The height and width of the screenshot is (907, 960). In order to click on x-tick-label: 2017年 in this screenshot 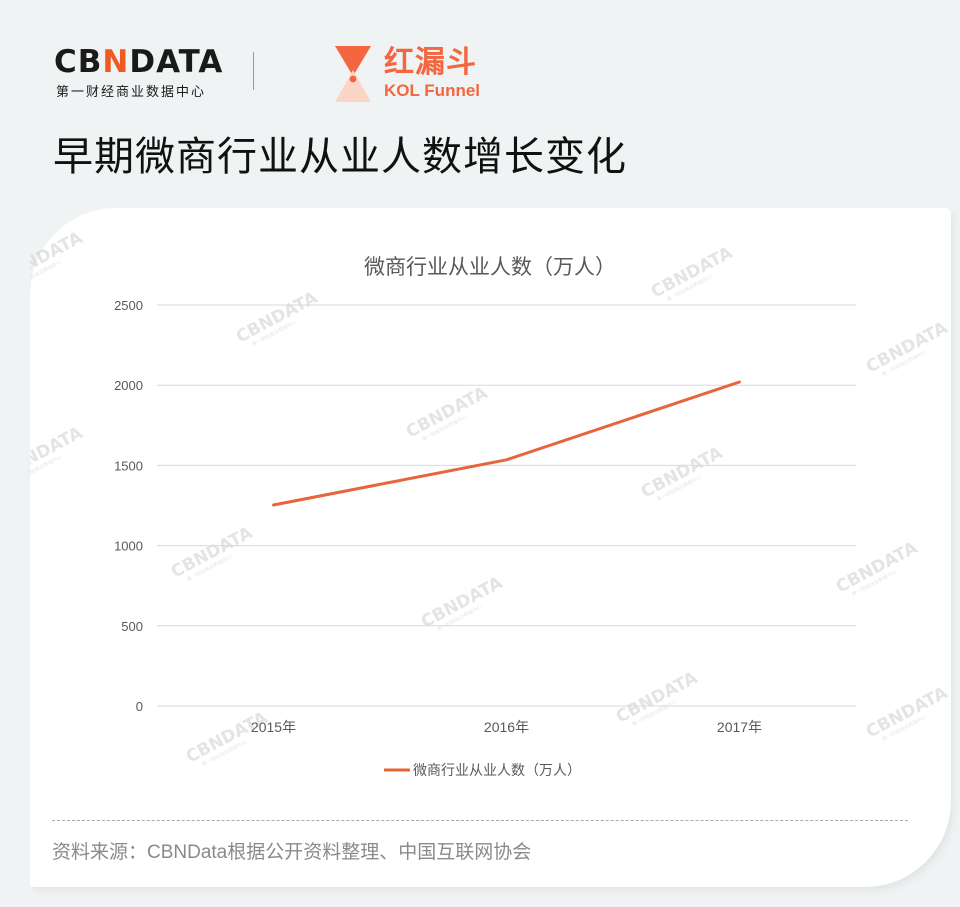, I will do `click(739, 727)`.